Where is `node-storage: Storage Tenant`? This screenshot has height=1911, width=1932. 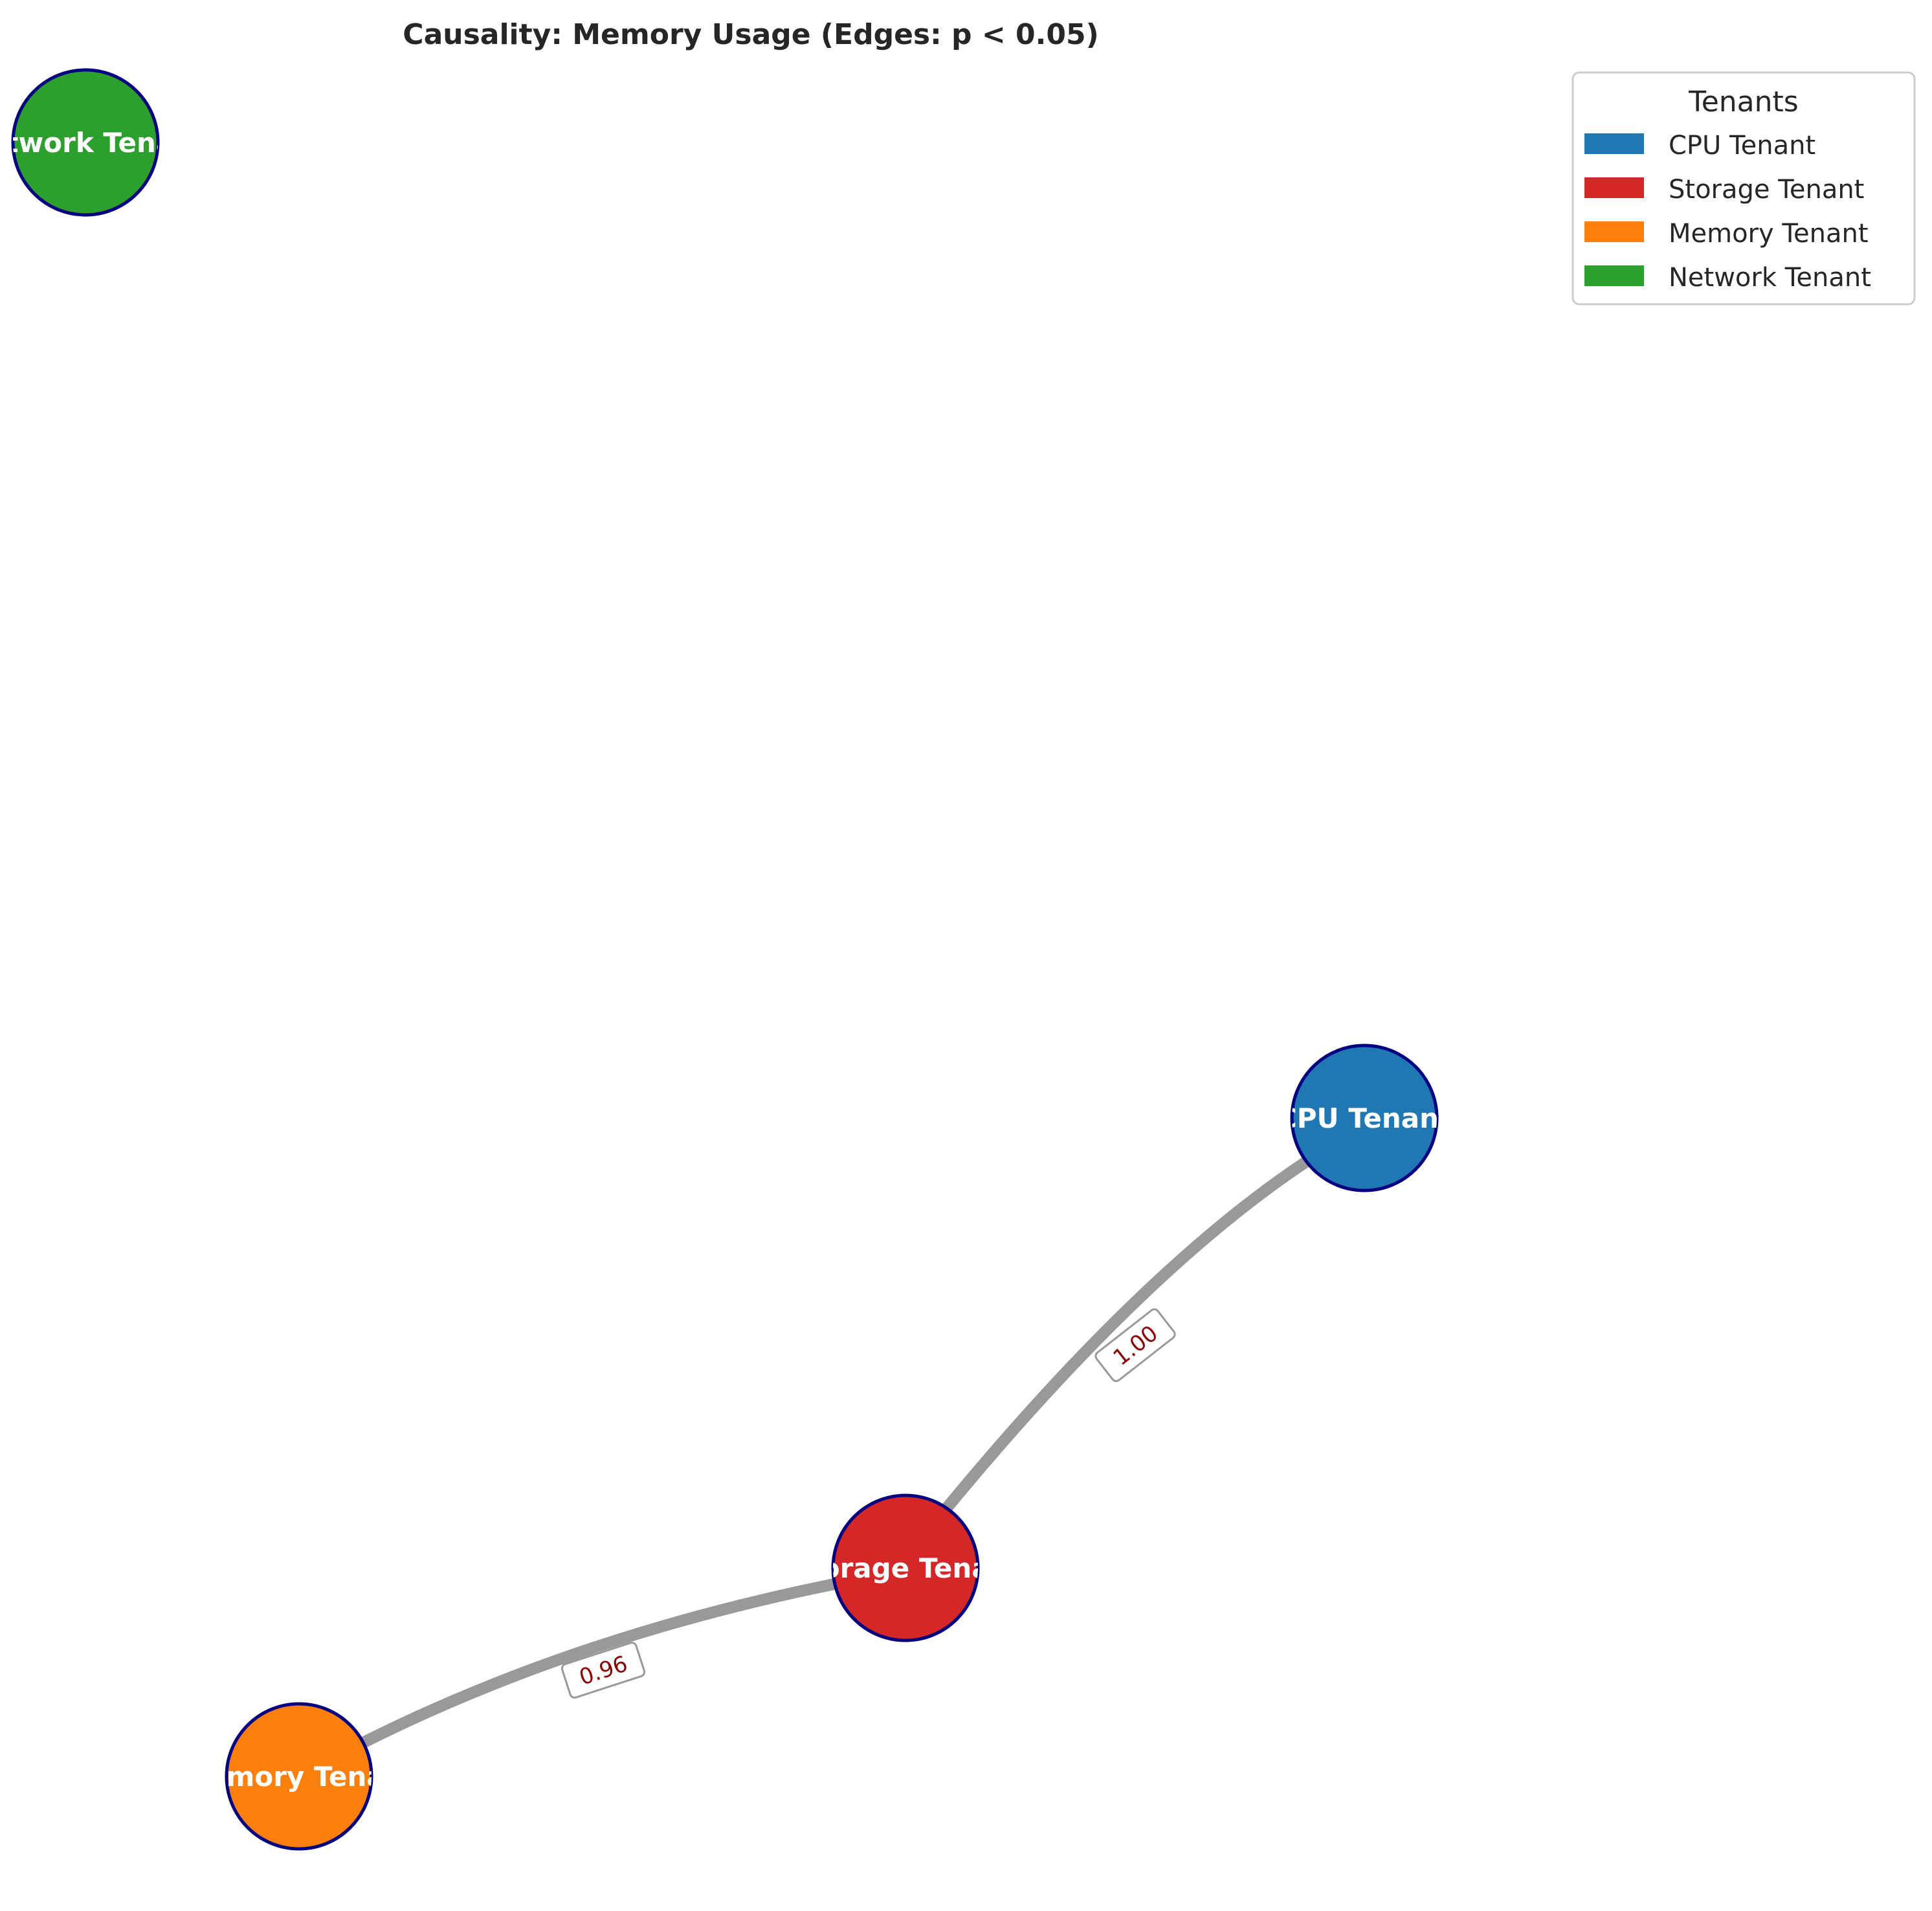 node-storage: Storage Tenant is located at coordinates (905, 1567).